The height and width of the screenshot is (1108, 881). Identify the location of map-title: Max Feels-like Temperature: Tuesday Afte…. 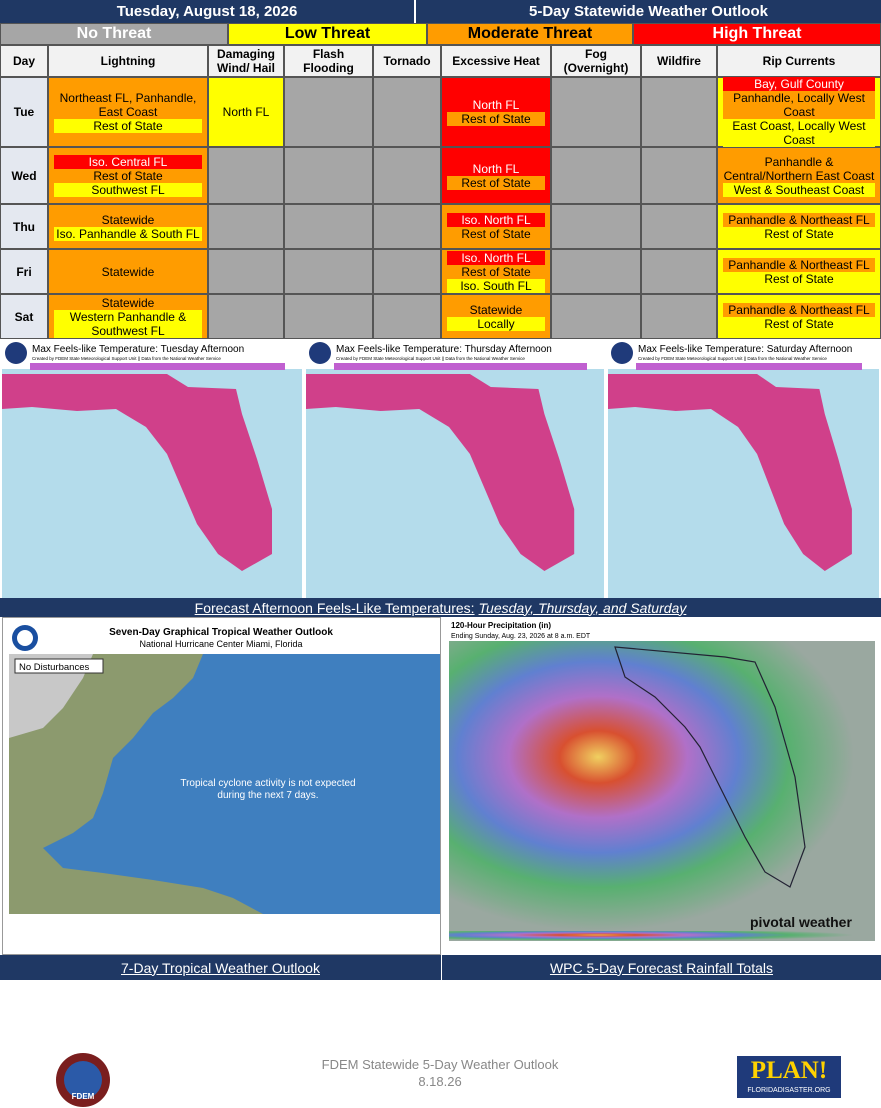
(138, 349).